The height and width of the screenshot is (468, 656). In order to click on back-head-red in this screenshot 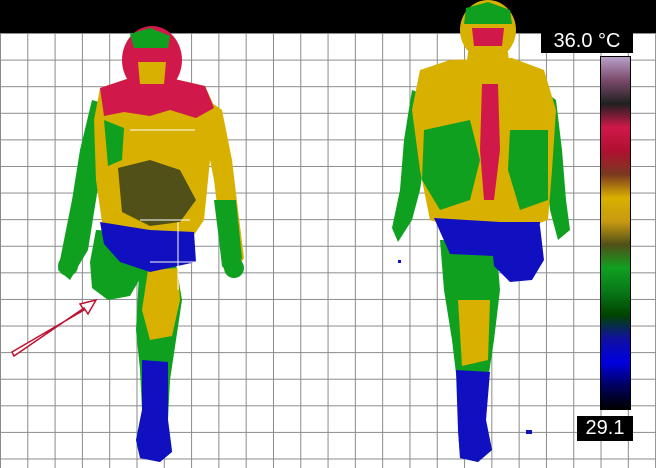, I will do `click(488, 37)`.